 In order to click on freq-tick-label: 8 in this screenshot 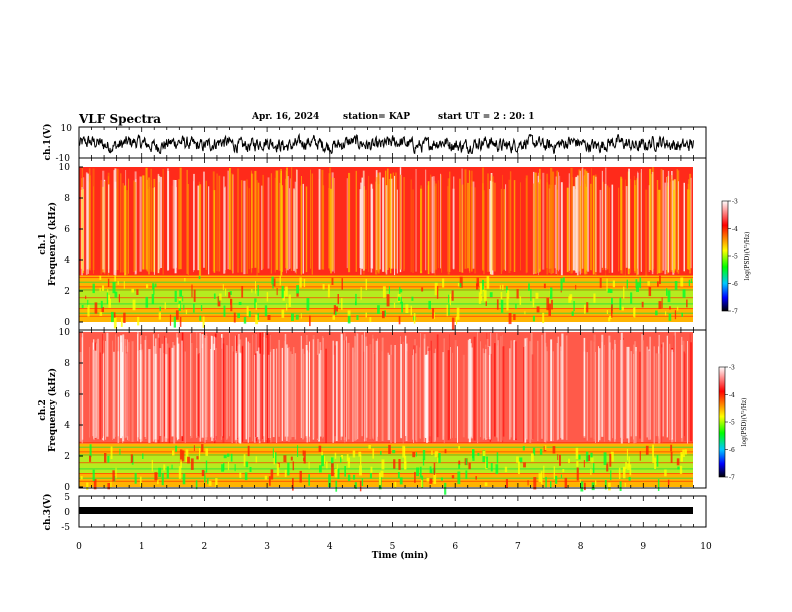, I will do `click(67, 199)`.